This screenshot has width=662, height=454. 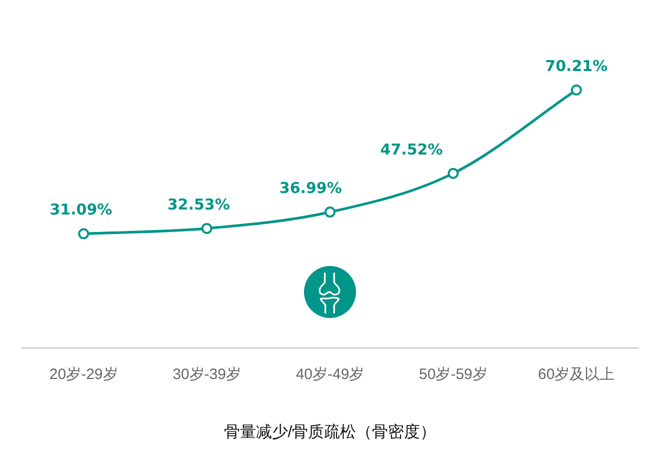 What do you see at coordinates (411, 149) in the screenshot?
I see `data-label: 47.52%` at bounding box center [411, 149].